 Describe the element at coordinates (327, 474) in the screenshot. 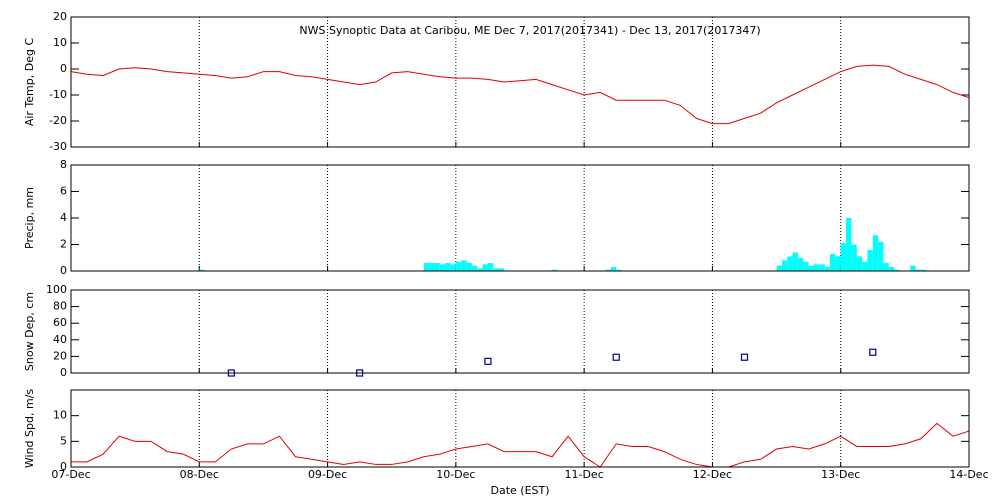

I see `x-tick-label: 09-Dec` at that location.